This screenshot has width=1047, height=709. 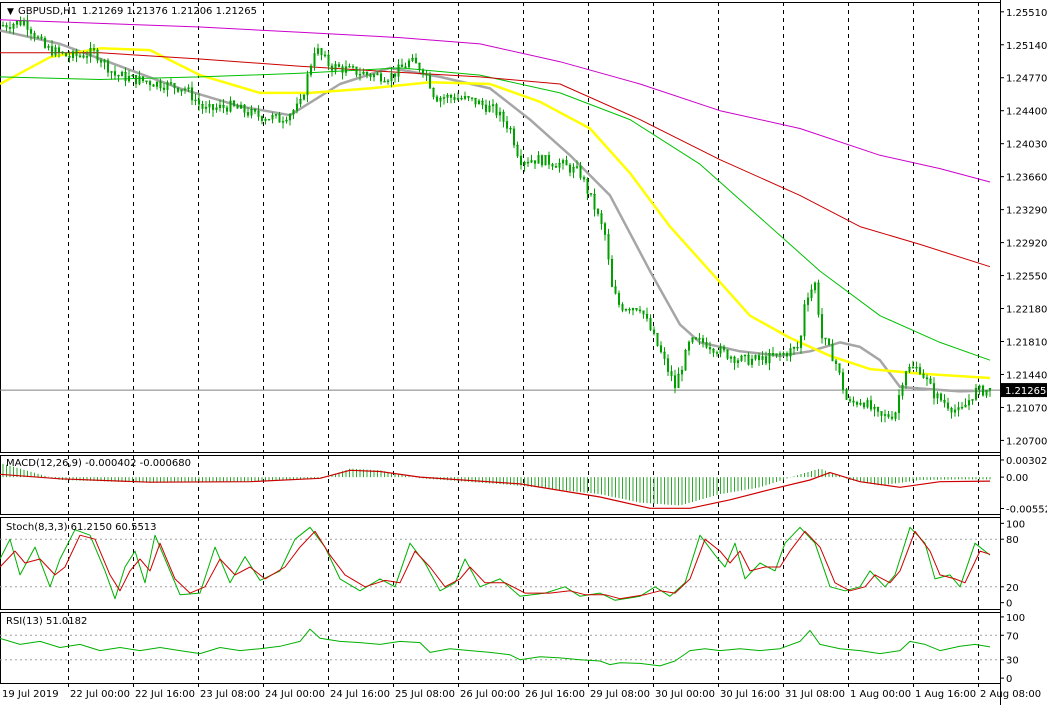 What do you see at coordinates (1009, 679) in the screenshot?
I see `rsi-tick-label: 0` at bounding box center [1009, 679].